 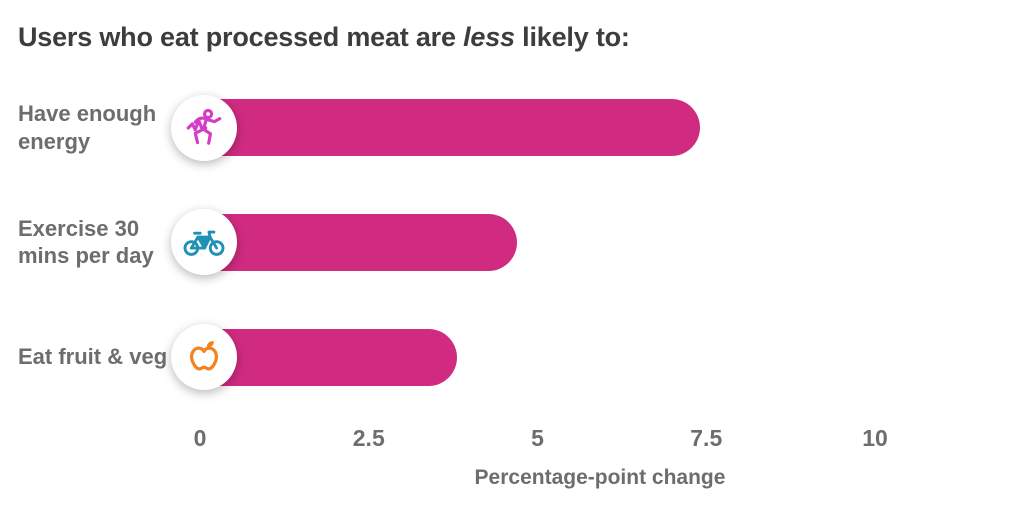 I want to click on bar-exercise, so click(x=359, y=242).